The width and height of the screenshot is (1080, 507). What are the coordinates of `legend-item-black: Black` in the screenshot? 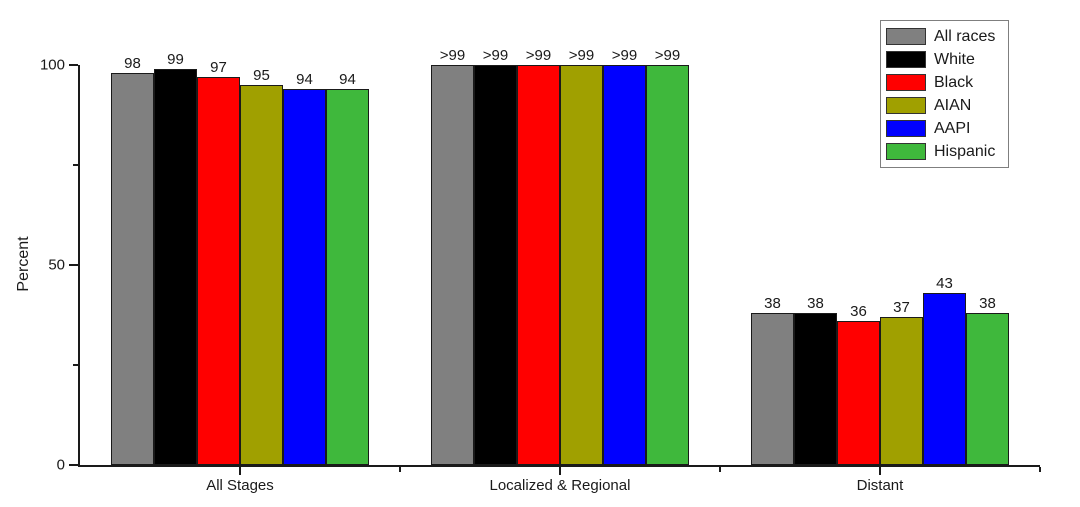 It's located at (944, 82).